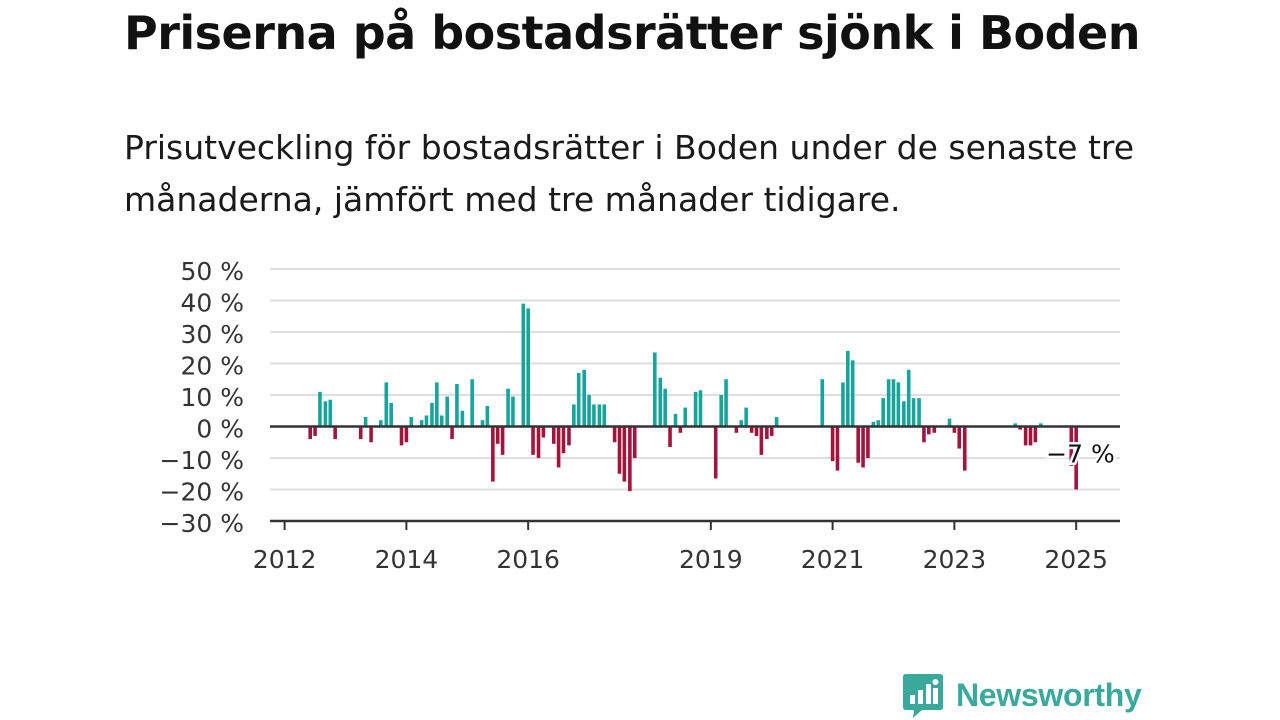 The width and height of the screenshot is (1280, 720). Describe the element at coordinates (686, 499) in the screenshot. I see `x-axis: 2012 2014 2016 2019 2021 2023 2025` at that location.